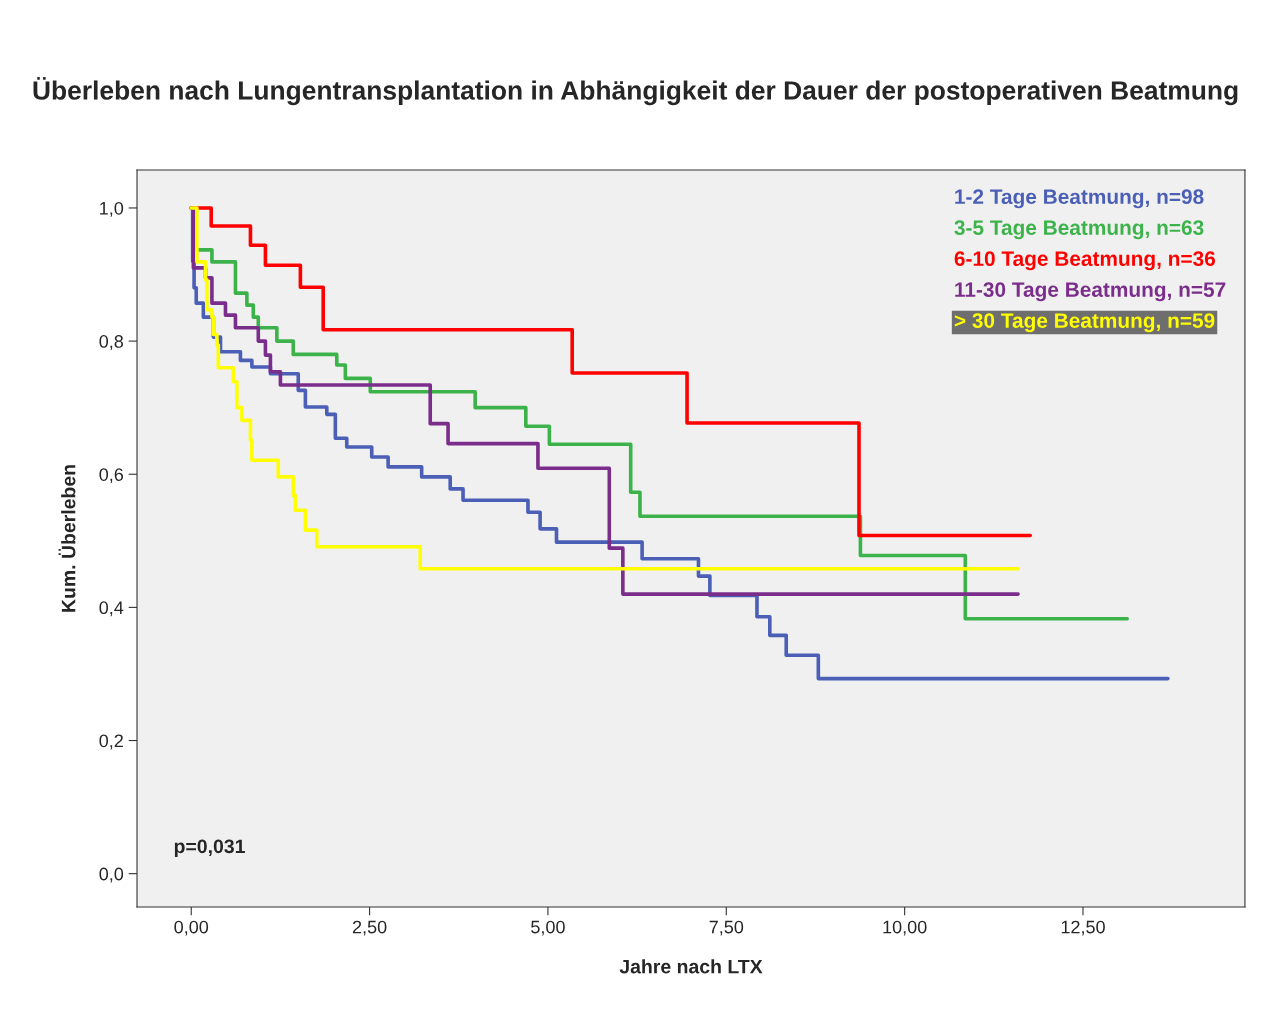 Image resolution: width=1271 pixels, height=1012 pixels. What do you see at coordinates (191, 928) in the screenshot?
I see `x-tick-label: 0,00` at bounding box center [191, 928].